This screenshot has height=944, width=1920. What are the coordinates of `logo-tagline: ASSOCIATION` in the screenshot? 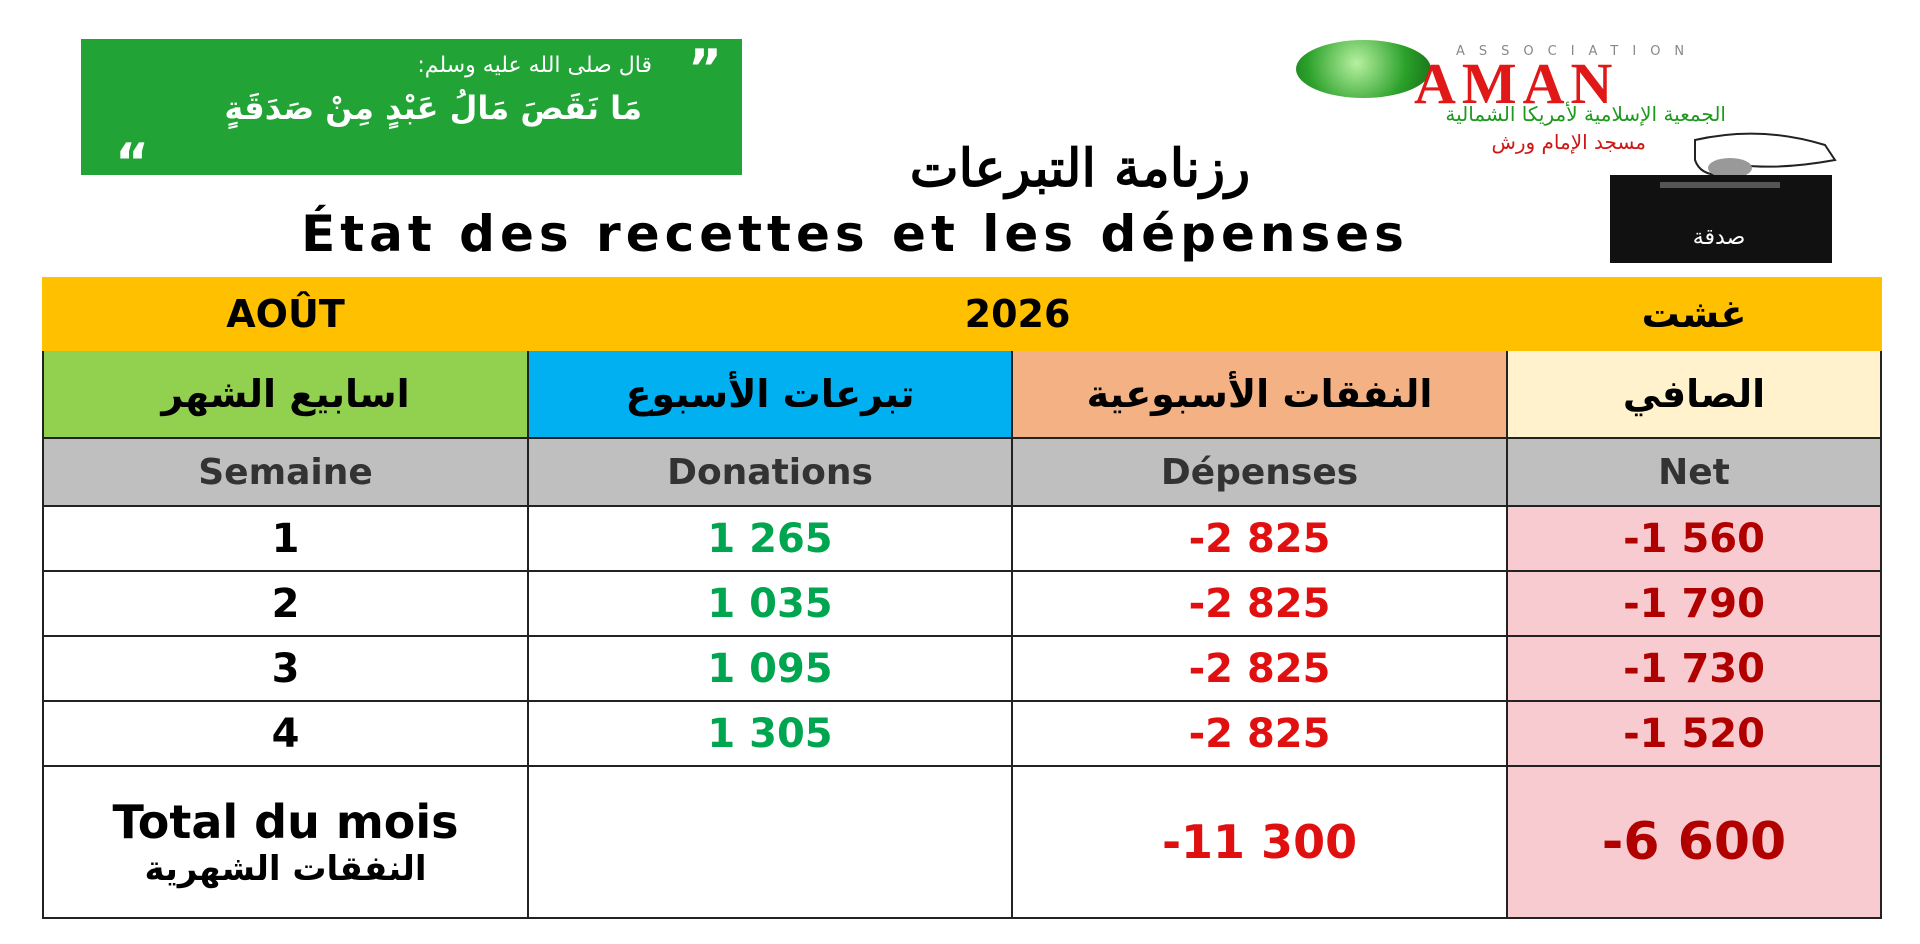 It's located at (1577, 51).